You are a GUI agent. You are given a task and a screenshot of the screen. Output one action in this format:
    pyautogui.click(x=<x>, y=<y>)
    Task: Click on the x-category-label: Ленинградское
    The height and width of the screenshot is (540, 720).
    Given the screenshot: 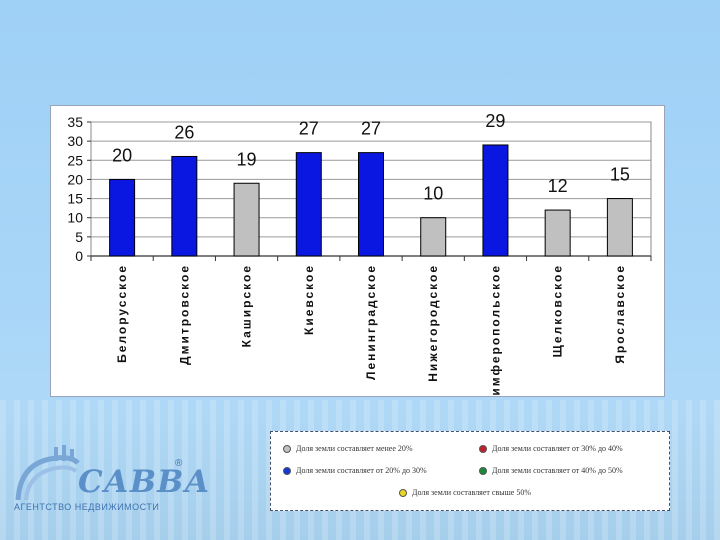 What is the action you would take?
    pyautogui.click(x=371, y=322)
    